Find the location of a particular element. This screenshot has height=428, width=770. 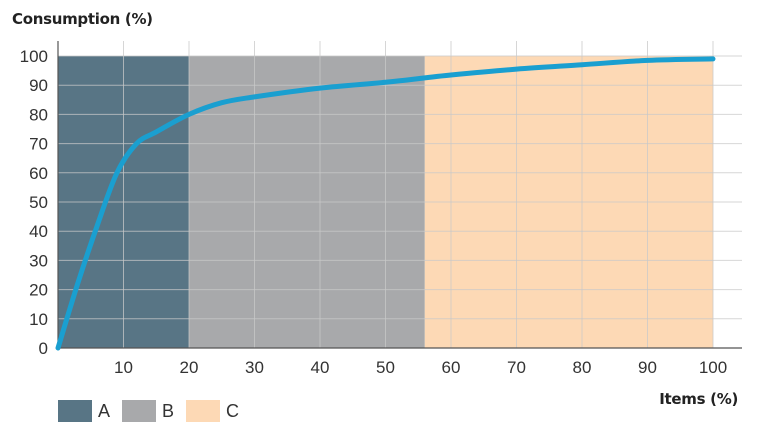

legend-swatch-b is located at coordinates (139, 411).